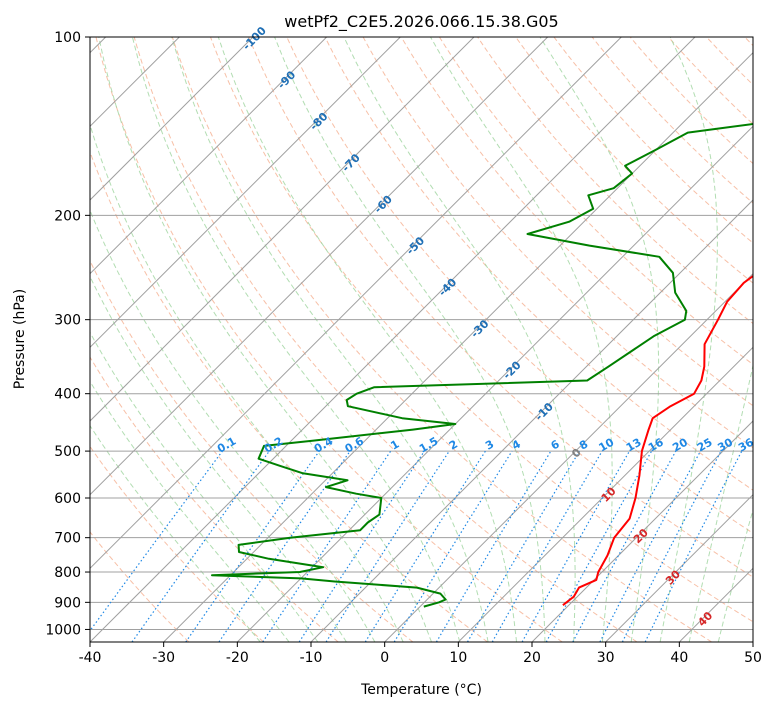  What do you see at coordinates (67, 452) in the screenshot?
I see `y-tick-label: 500` at bounding box center [67, 452].